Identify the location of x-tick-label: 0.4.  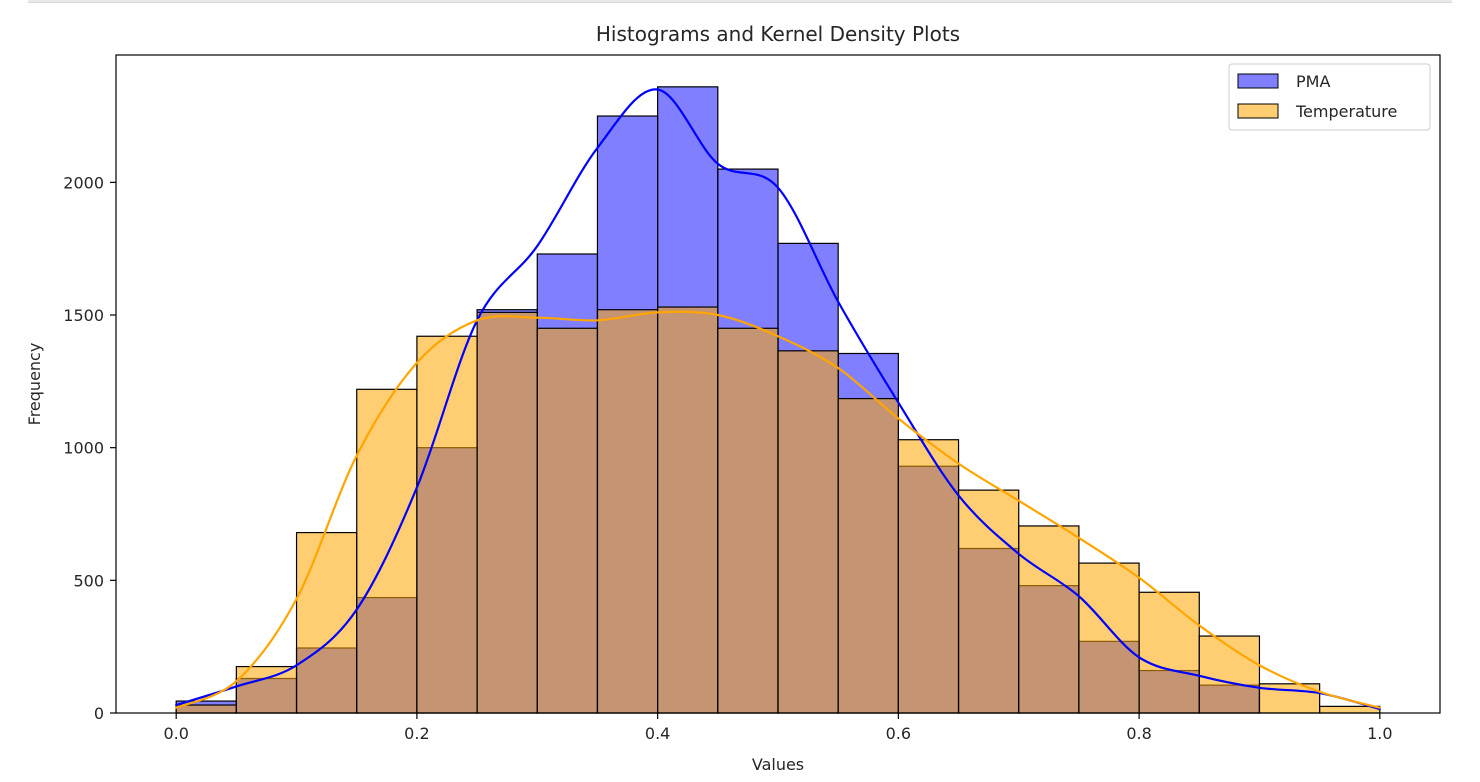
(657, 733).